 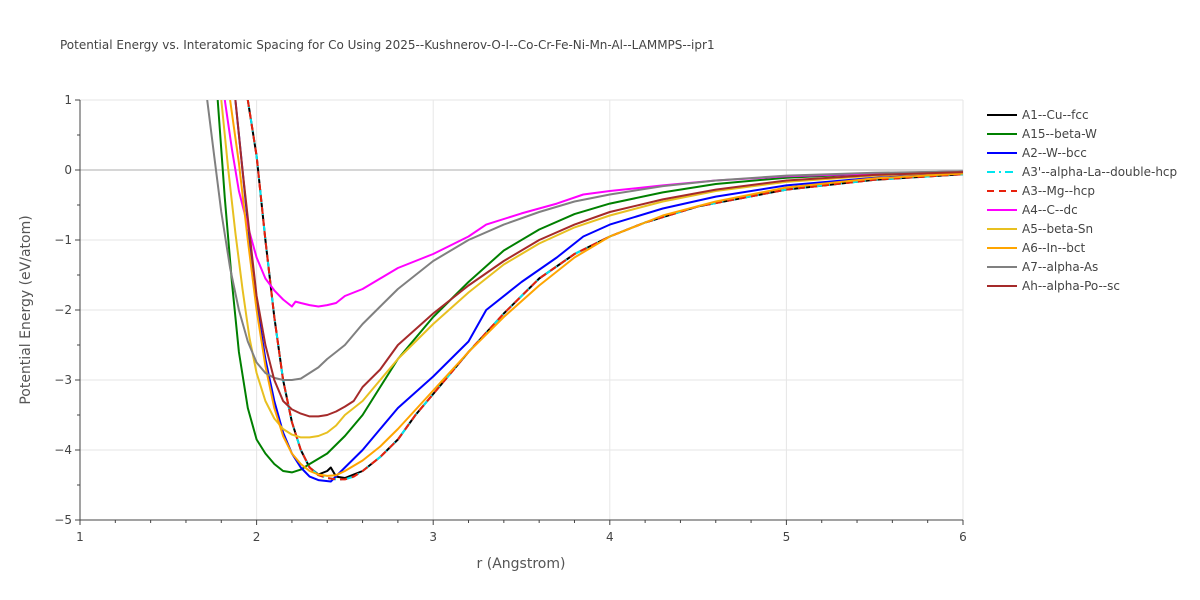 What do you see at coordinates (1059, 134) in the screenshot?
I see `legend-label: A15--beta-W` at bounding box center [1059, 134].